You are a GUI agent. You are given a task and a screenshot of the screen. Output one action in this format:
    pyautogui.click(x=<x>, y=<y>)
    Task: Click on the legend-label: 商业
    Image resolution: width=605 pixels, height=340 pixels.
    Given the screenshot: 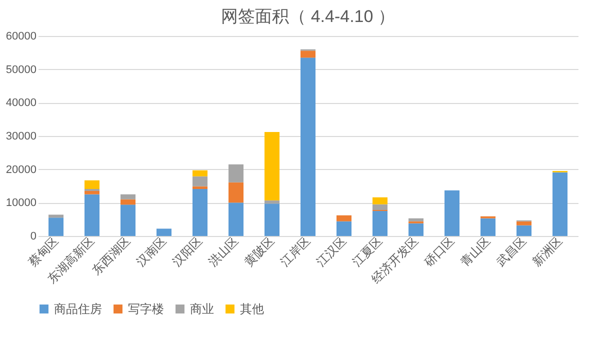 What is the action you would take?
    pyautogui.click(x=202, y=309)
    